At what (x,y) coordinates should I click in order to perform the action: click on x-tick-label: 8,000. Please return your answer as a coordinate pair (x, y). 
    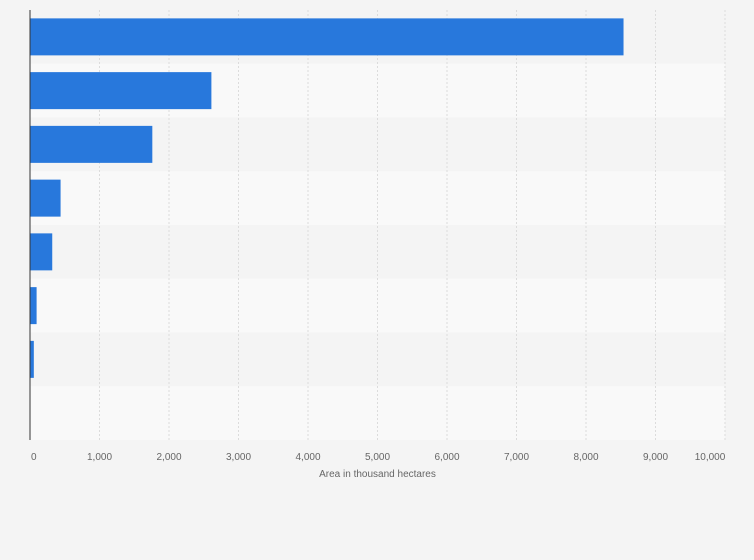
    Looking at the image, I should click on (585, 457).